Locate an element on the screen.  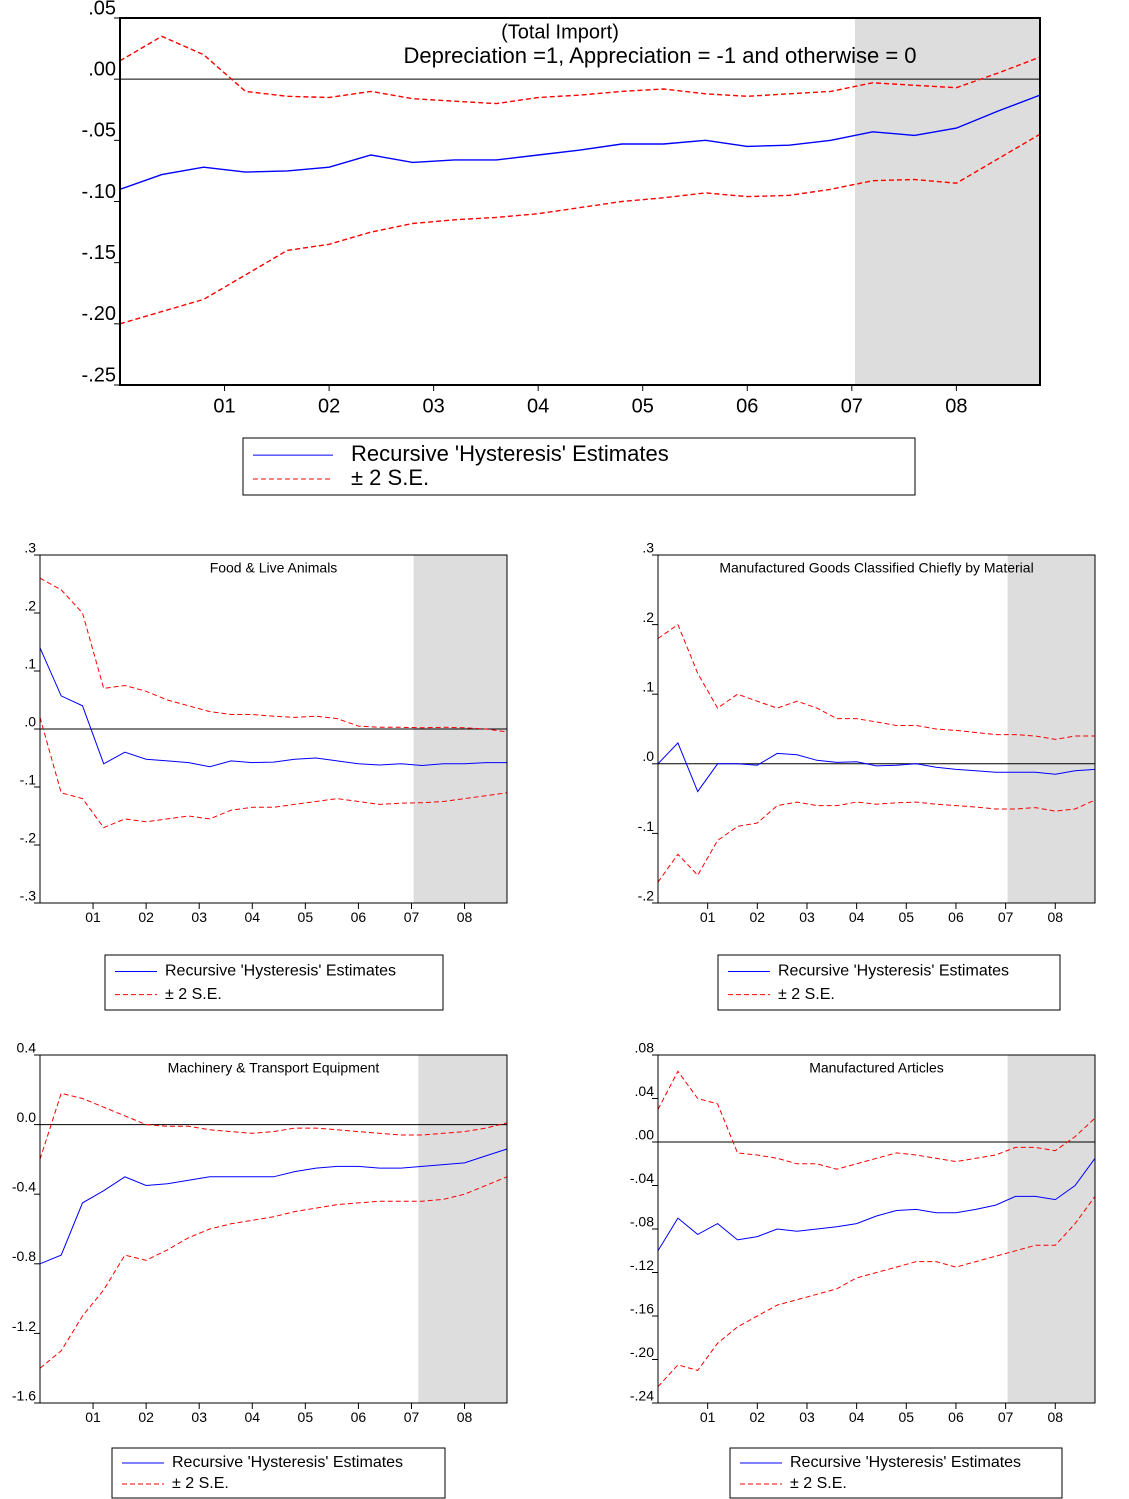
y-tick-label: -1.2 is located at coordinates (24, 1326).